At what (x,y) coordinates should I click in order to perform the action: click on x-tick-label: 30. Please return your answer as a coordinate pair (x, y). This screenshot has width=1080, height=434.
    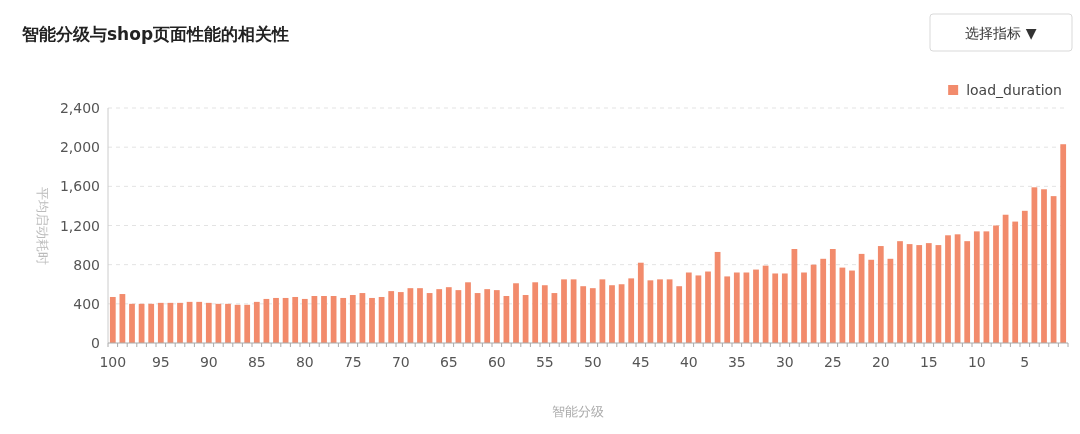
    Looking at the image, I should click on (784, 362).